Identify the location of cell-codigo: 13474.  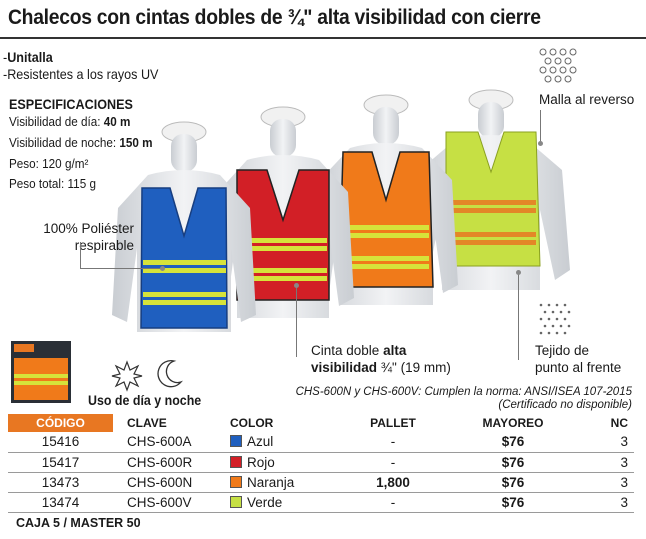
(60, 502).